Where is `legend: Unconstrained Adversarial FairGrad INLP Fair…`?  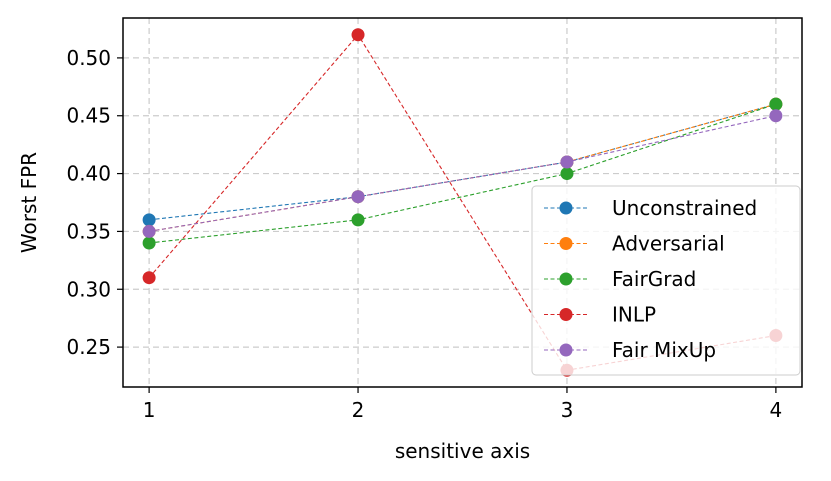
legend: Unconstrained Adversarial FairGrad INLP Fair… is located at coordinates (666, 280).